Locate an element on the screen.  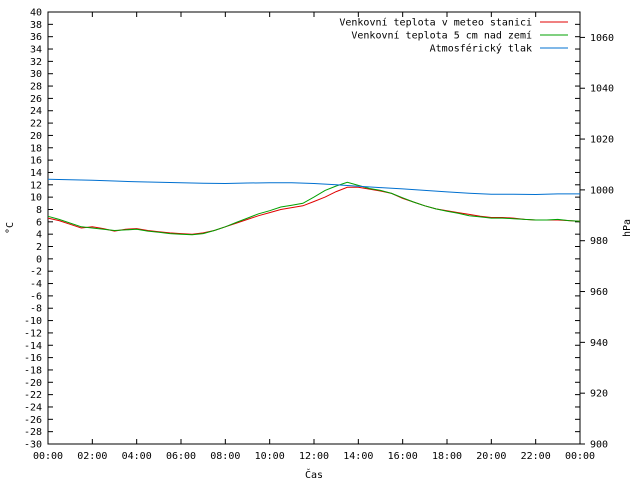
y2-axis-label: hPa is located at coordinates (627, 228).